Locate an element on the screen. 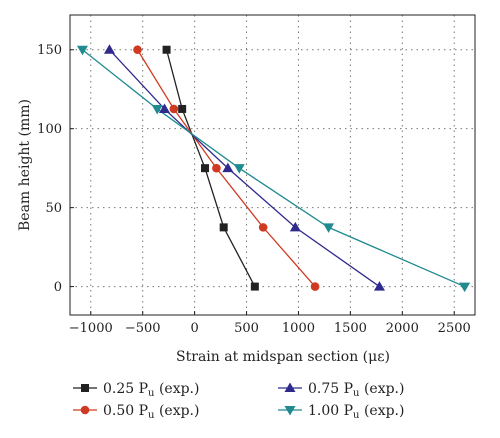 This screenshot has width=500, height=438. x-tick-label: 1000 is located at coordinates (298, 328).